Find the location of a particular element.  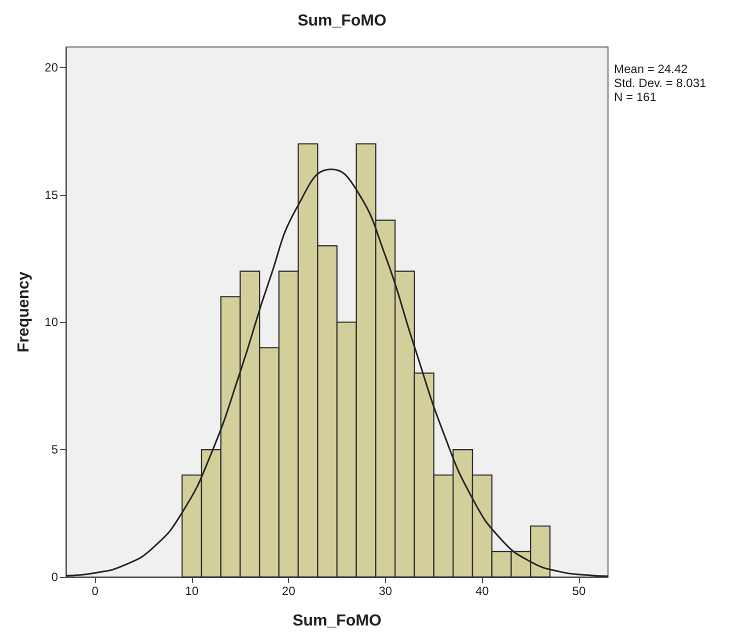

y-tick-label: 5 is located at coordinates (54, 449).